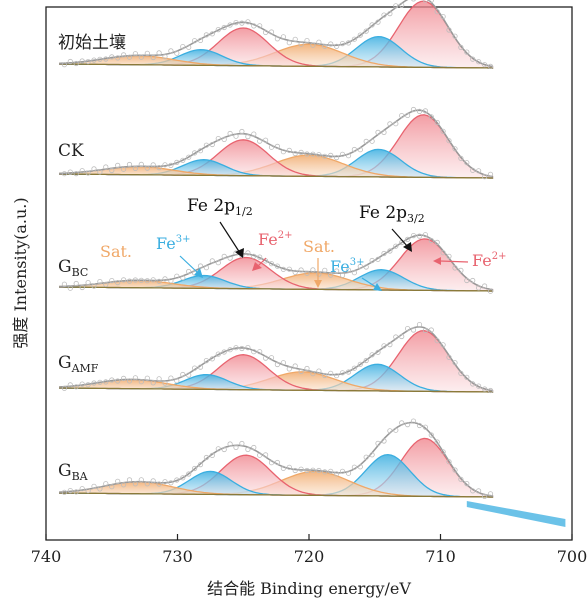 This screenshot has width=587, height=601. What do you see at coordinates (239, 253) in the screenshot?
I see `arrowhead-fe-2p12` at bounding box center [239, 253].